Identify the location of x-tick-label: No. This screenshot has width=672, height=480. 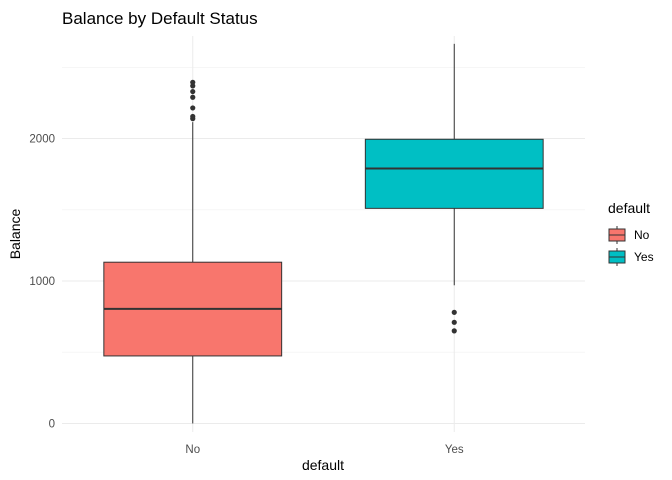
(192, 450).